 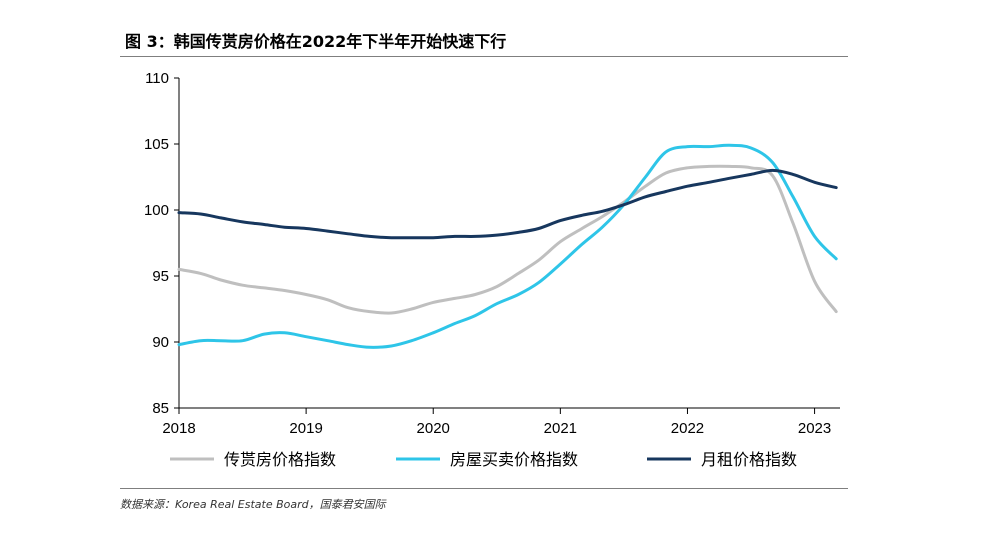 What do you see at coordinates (178, 428) in the screenshot?
I see `x-tick-label-2018: 2018` at bounding box center [178, 428].